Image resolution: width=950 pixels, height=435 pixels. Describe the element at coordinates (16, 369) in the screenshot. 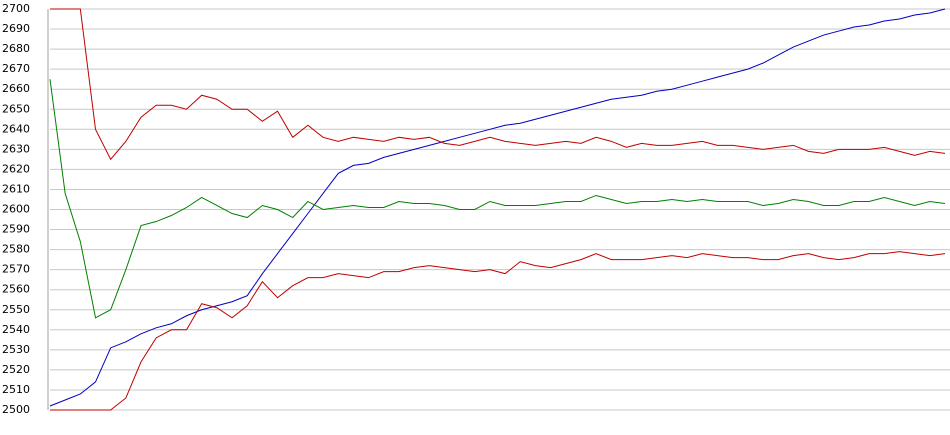

I see `y-tick-label: 2520` at that location.